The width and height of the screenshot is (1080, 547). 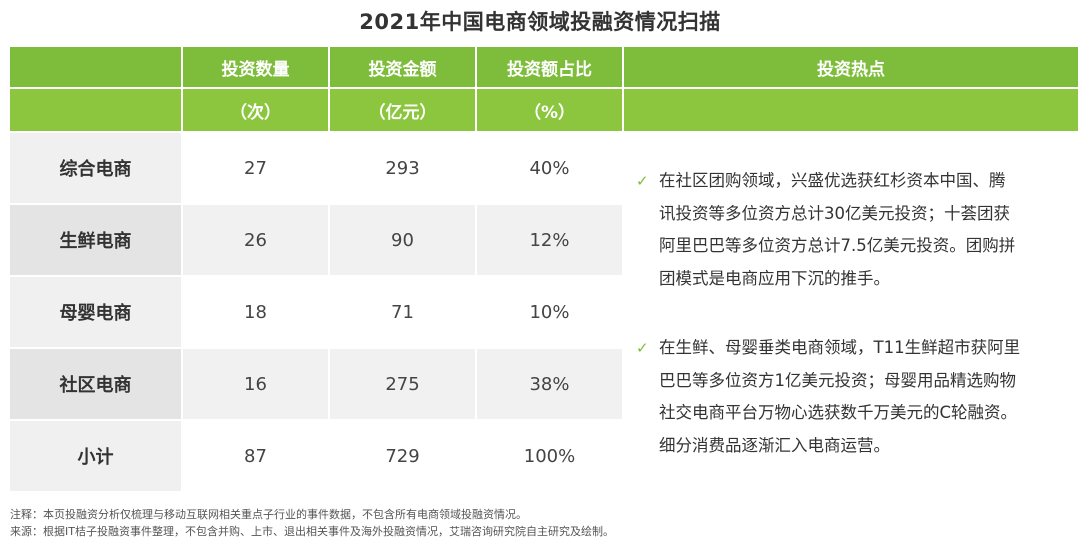 What do you see at coordinates (549, 168) in the screenshot?
I see `cell-share: 40%` at bounding box center [549, 168].